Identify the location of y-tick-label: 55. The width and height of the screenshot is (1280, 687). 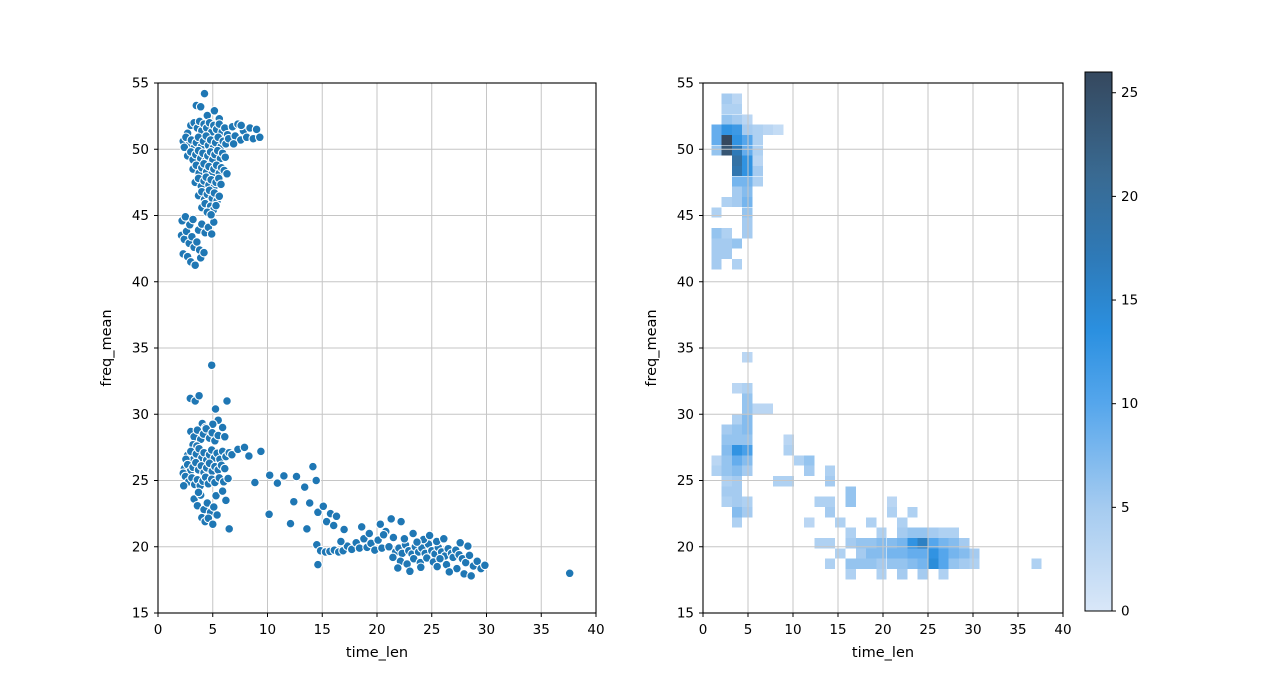
(140, 84).